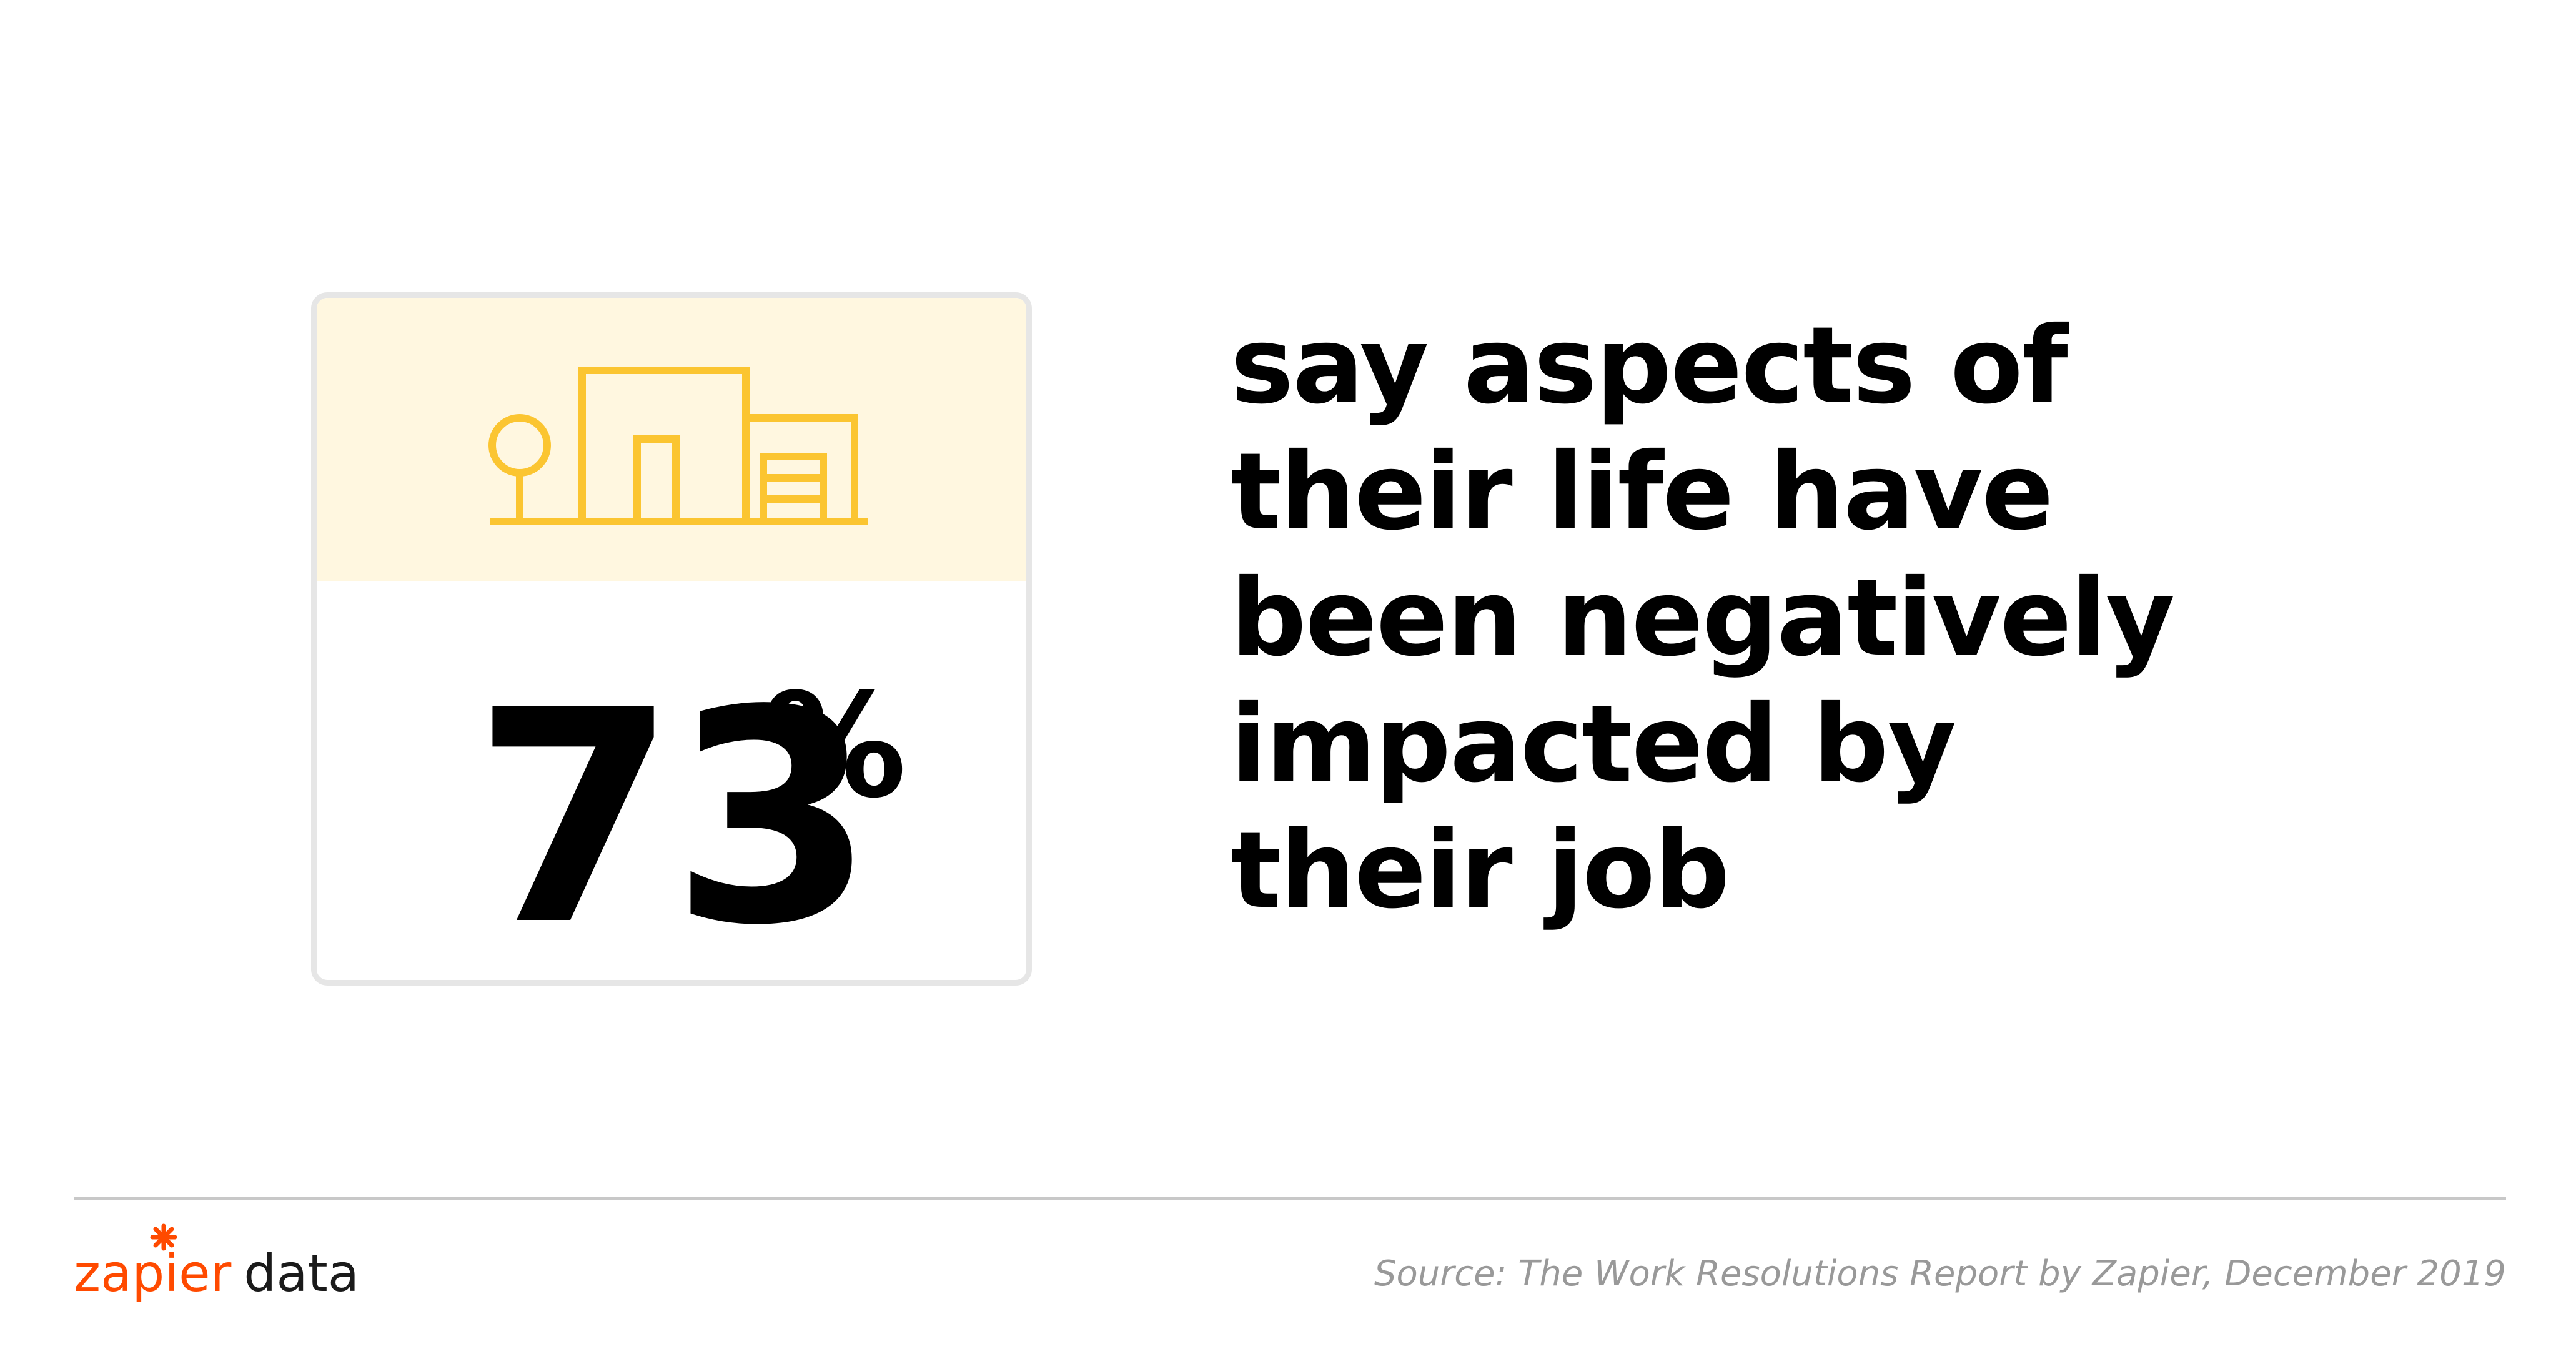  Describe the element at coordinates (1480, 870) in the screenshot. I see `statement-line: their job` at that location.